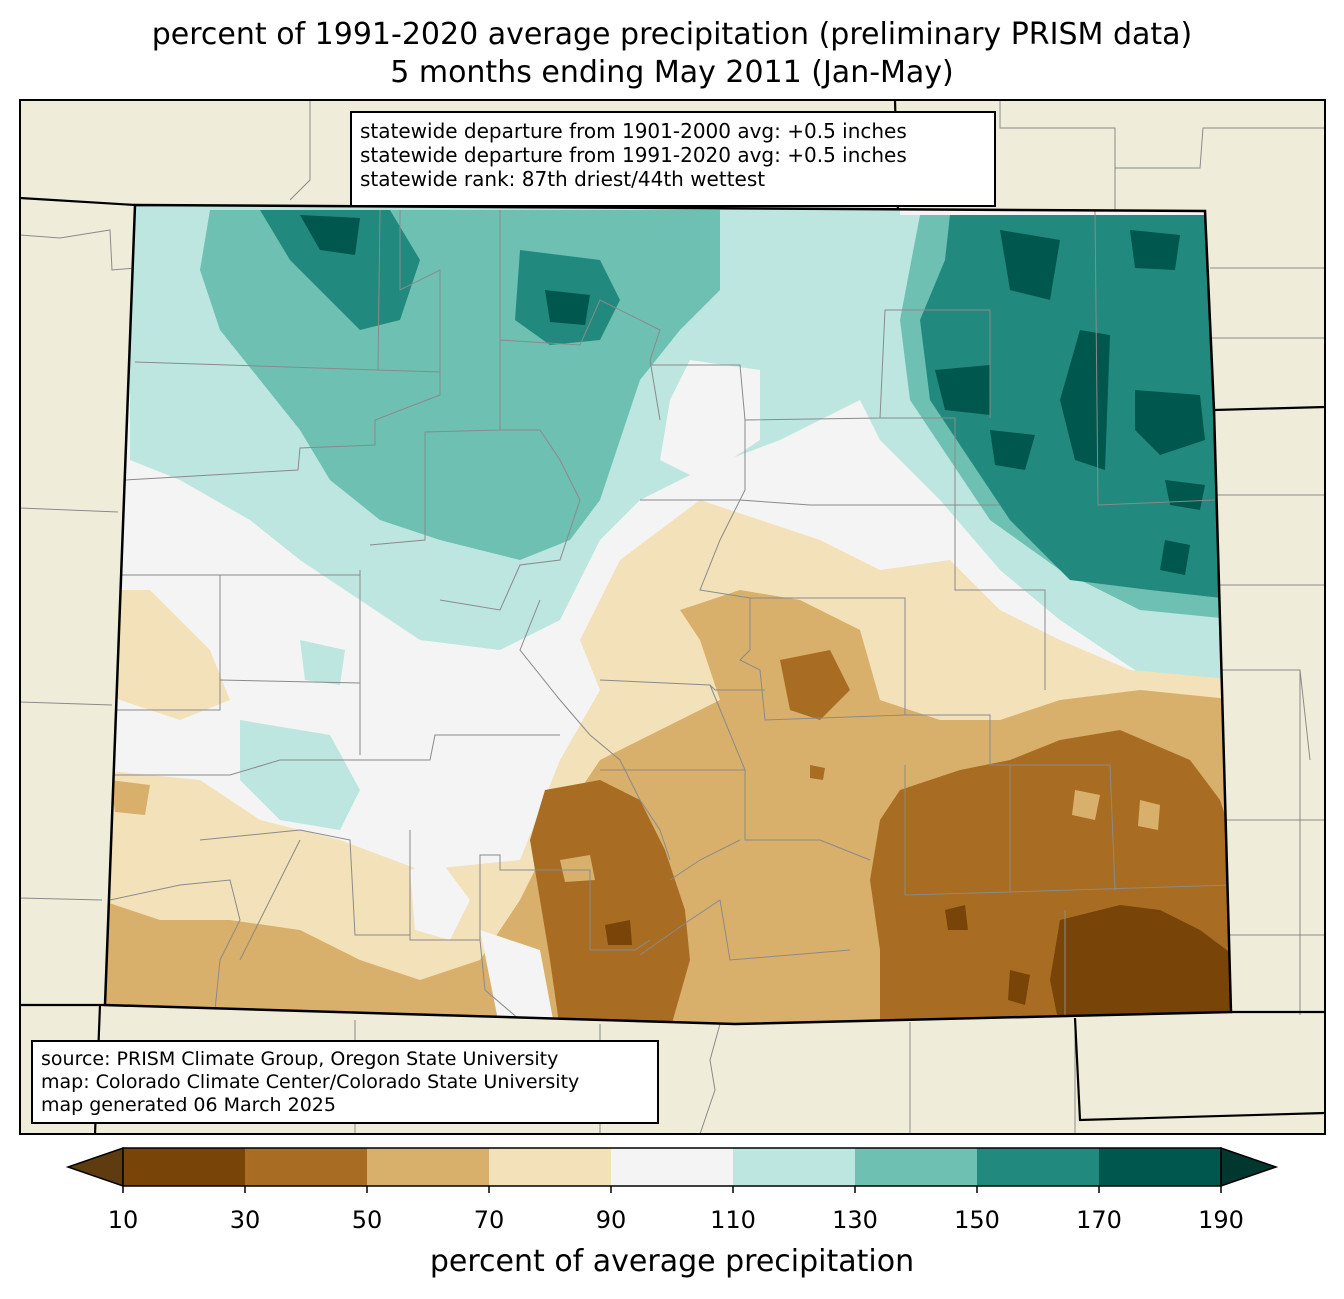 The height and width of the screenshot is (1299, 1344). Describe the element at coordinates (672, 1261) in the screenshot. I see `colorbar-label: percent of average precipitation` at that location.